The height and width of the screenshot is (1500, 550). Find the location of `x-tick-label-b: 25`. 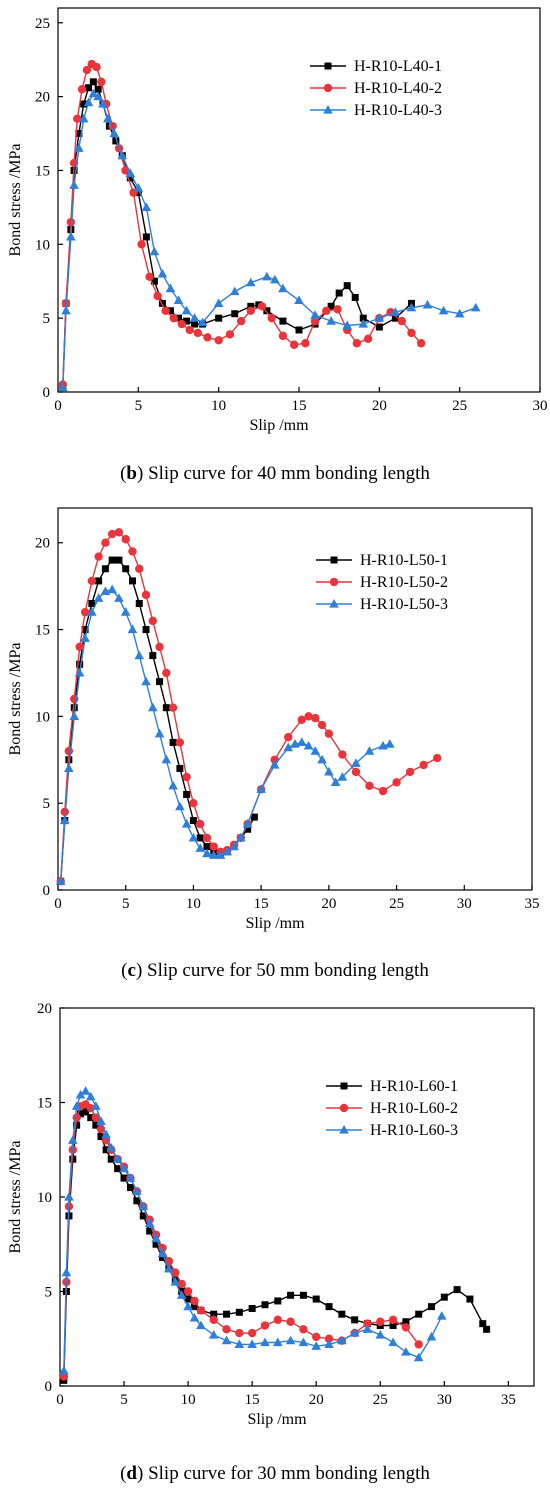

x-tick-label-b: 25 is located at coordinates (459, 406).